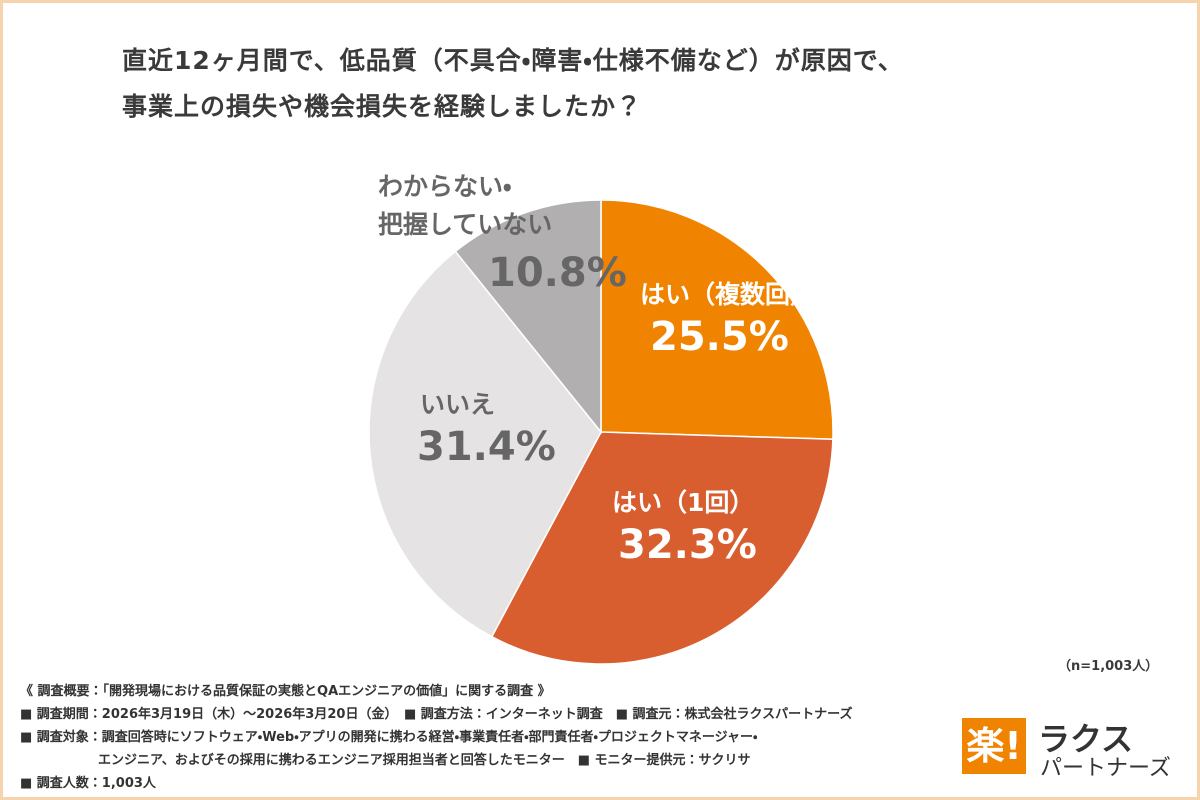  Describe the element at coordinates (1105, 768) in the screenshot. I see `logo-text: パートナーズ` at that location.